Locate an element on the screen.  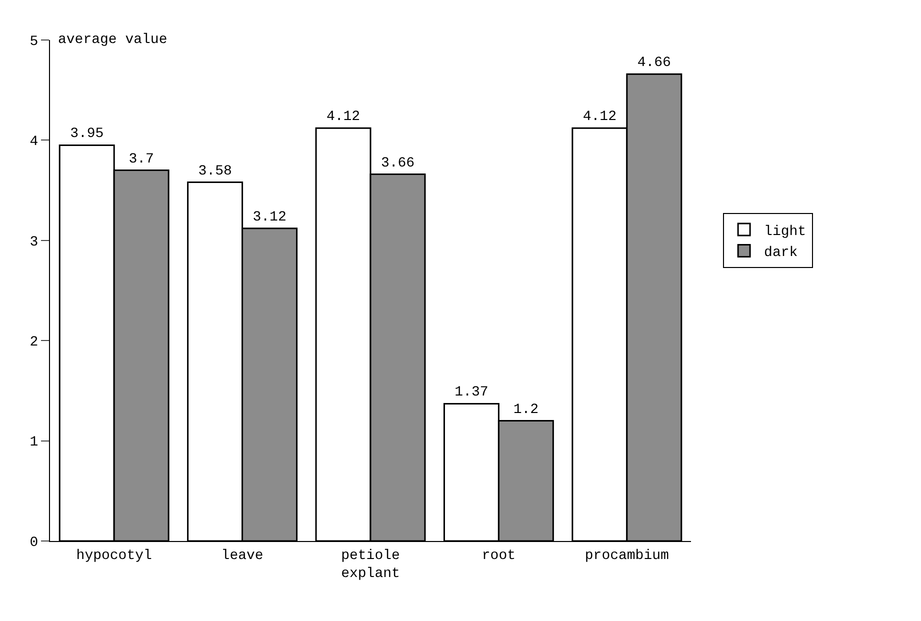
data-label: 1.37 is located at coordinates (471, 392).